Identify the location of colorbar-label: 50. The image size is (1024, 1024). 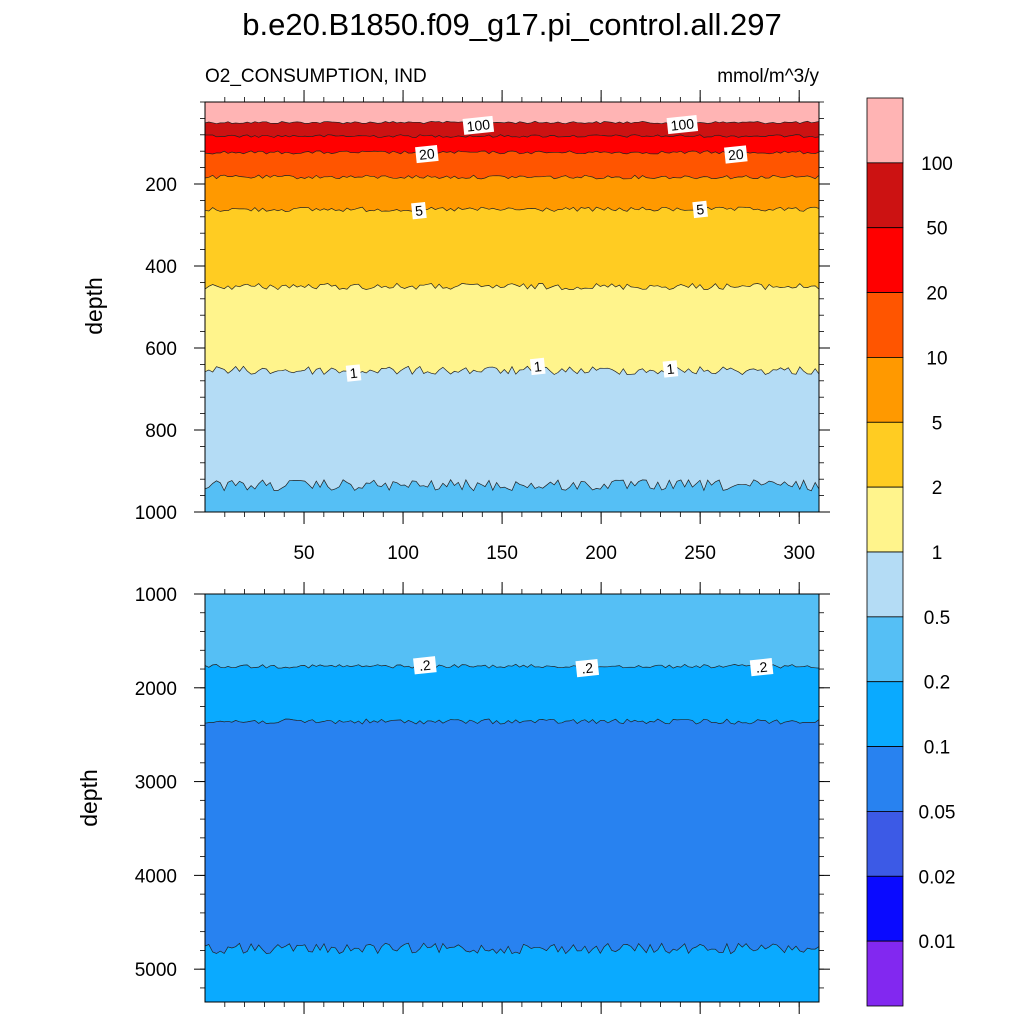
(936, 229).